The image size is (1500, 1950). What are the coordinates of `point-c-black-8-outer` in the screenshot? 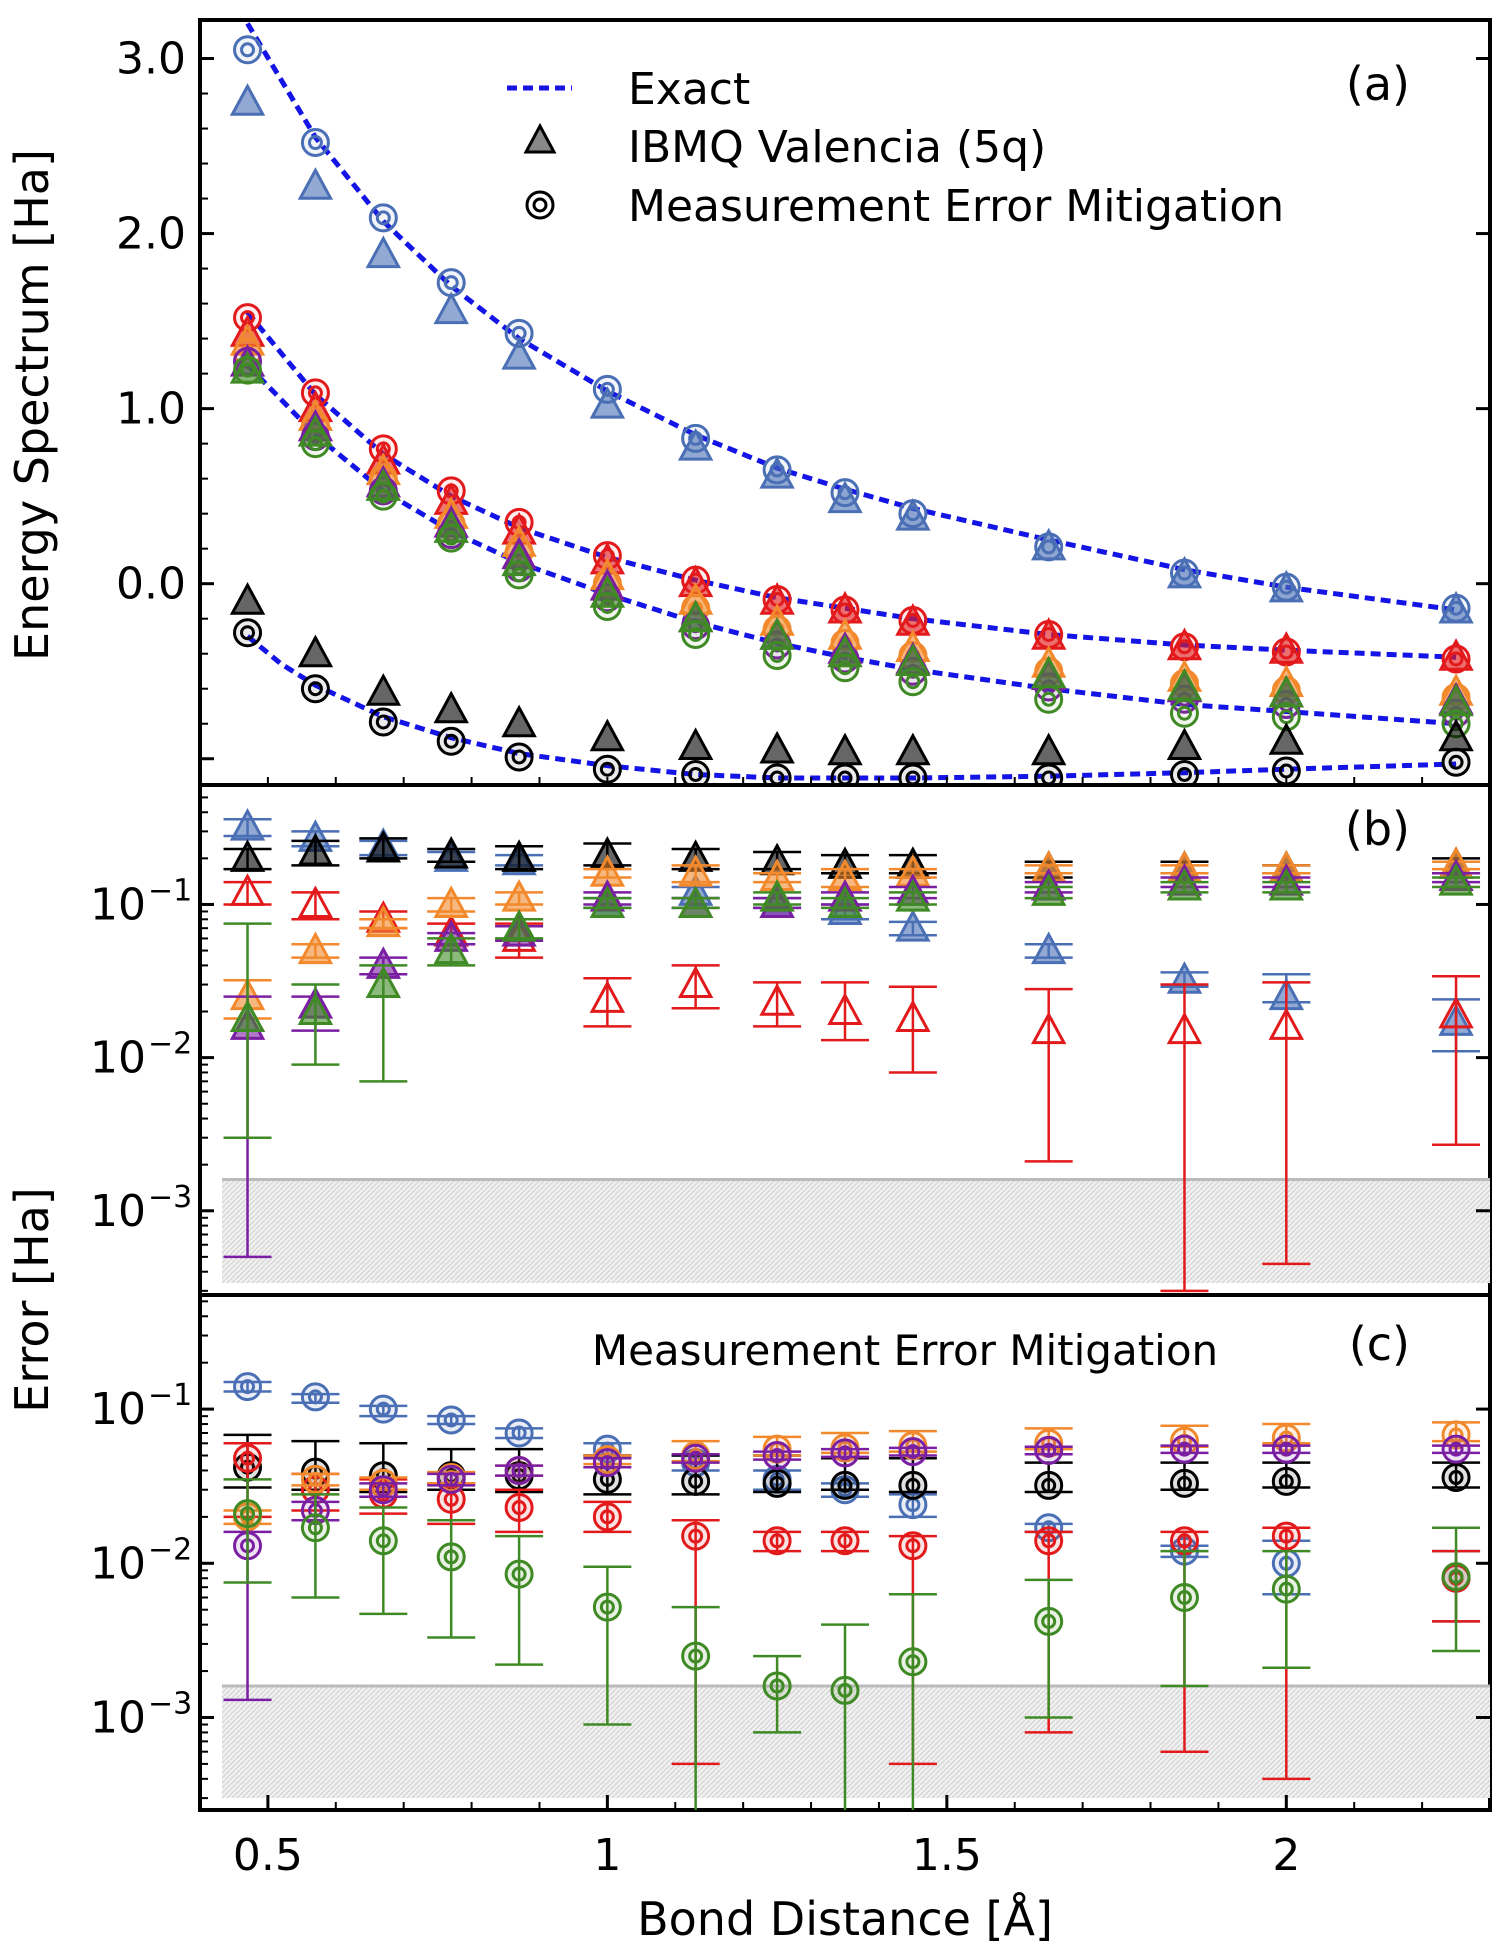 It's located at (845, 1485).